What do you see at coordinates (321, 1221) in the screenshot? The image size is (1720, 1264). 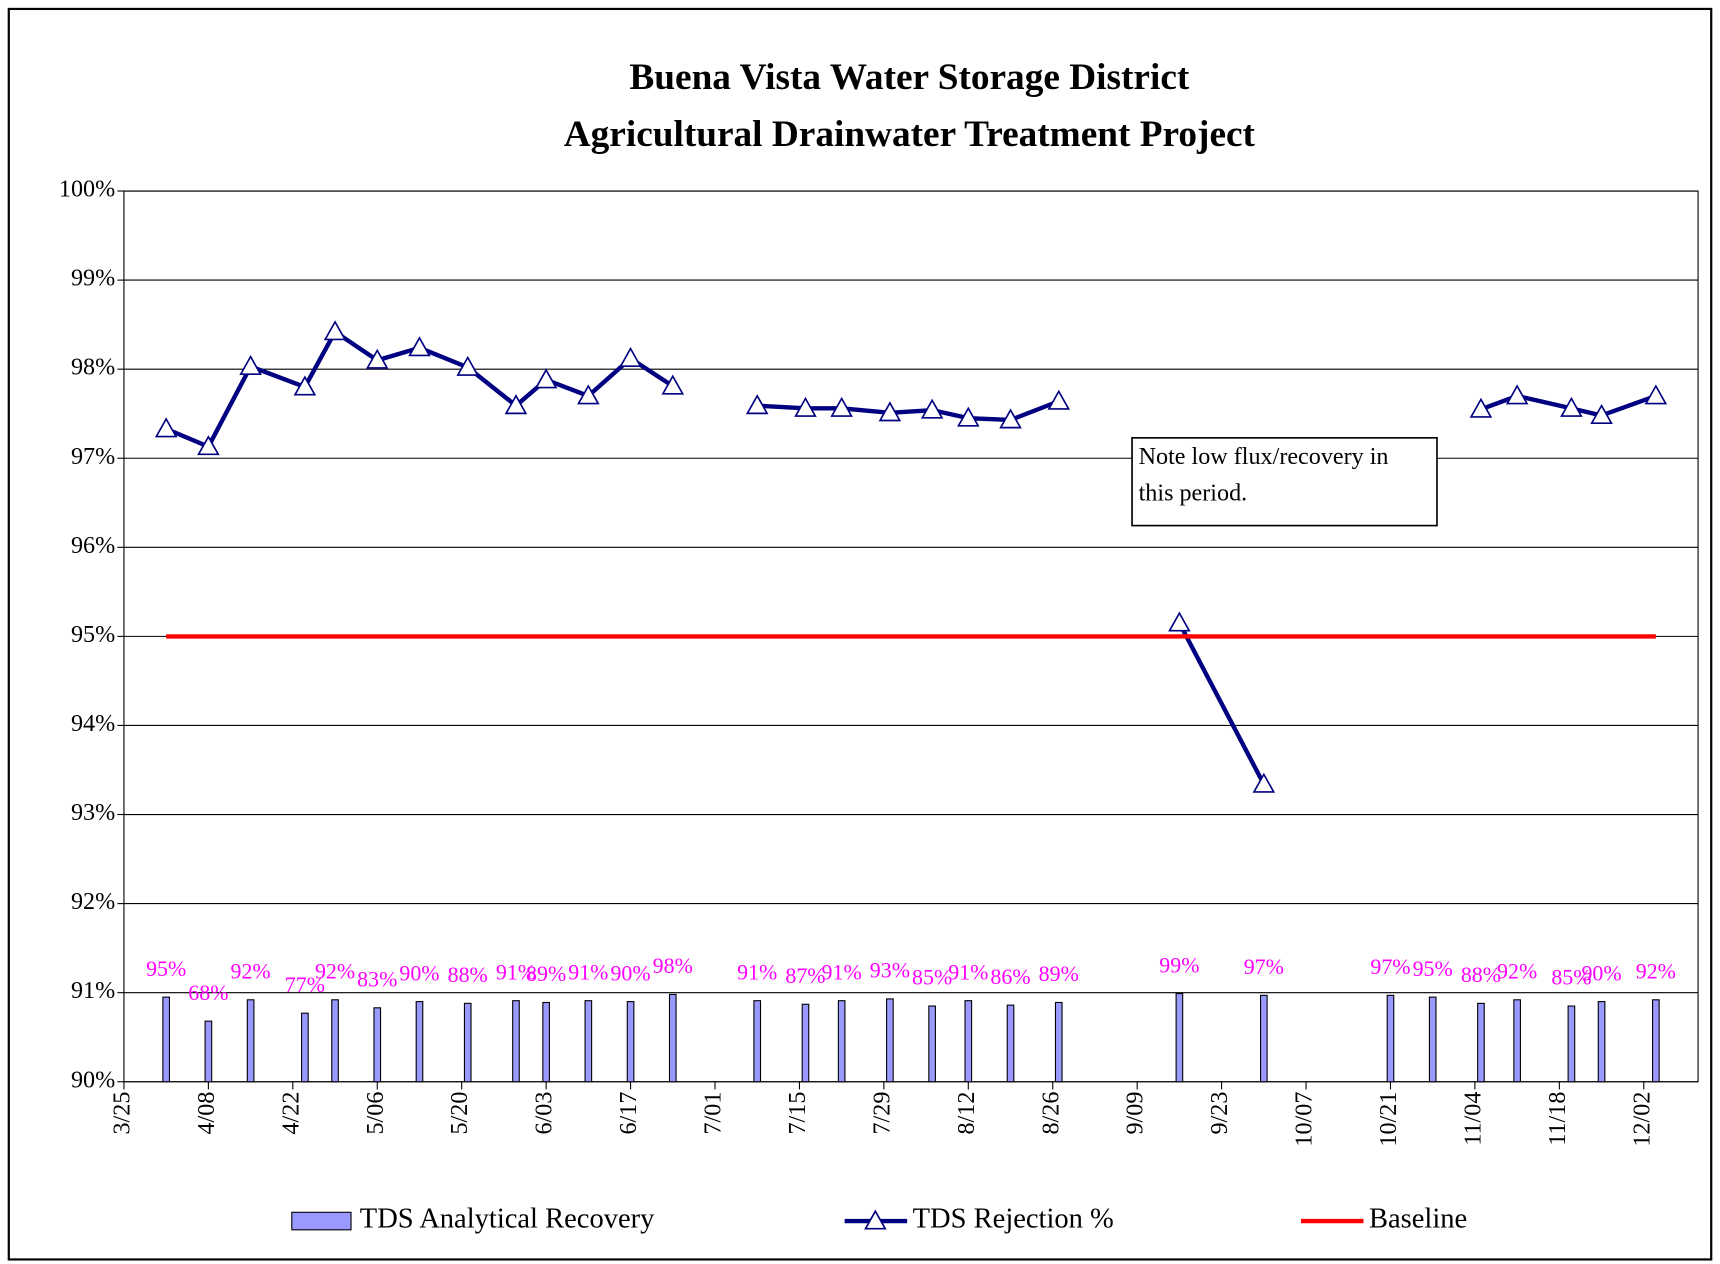 I see `legend-swatch` at bounding box center [321, 1221].